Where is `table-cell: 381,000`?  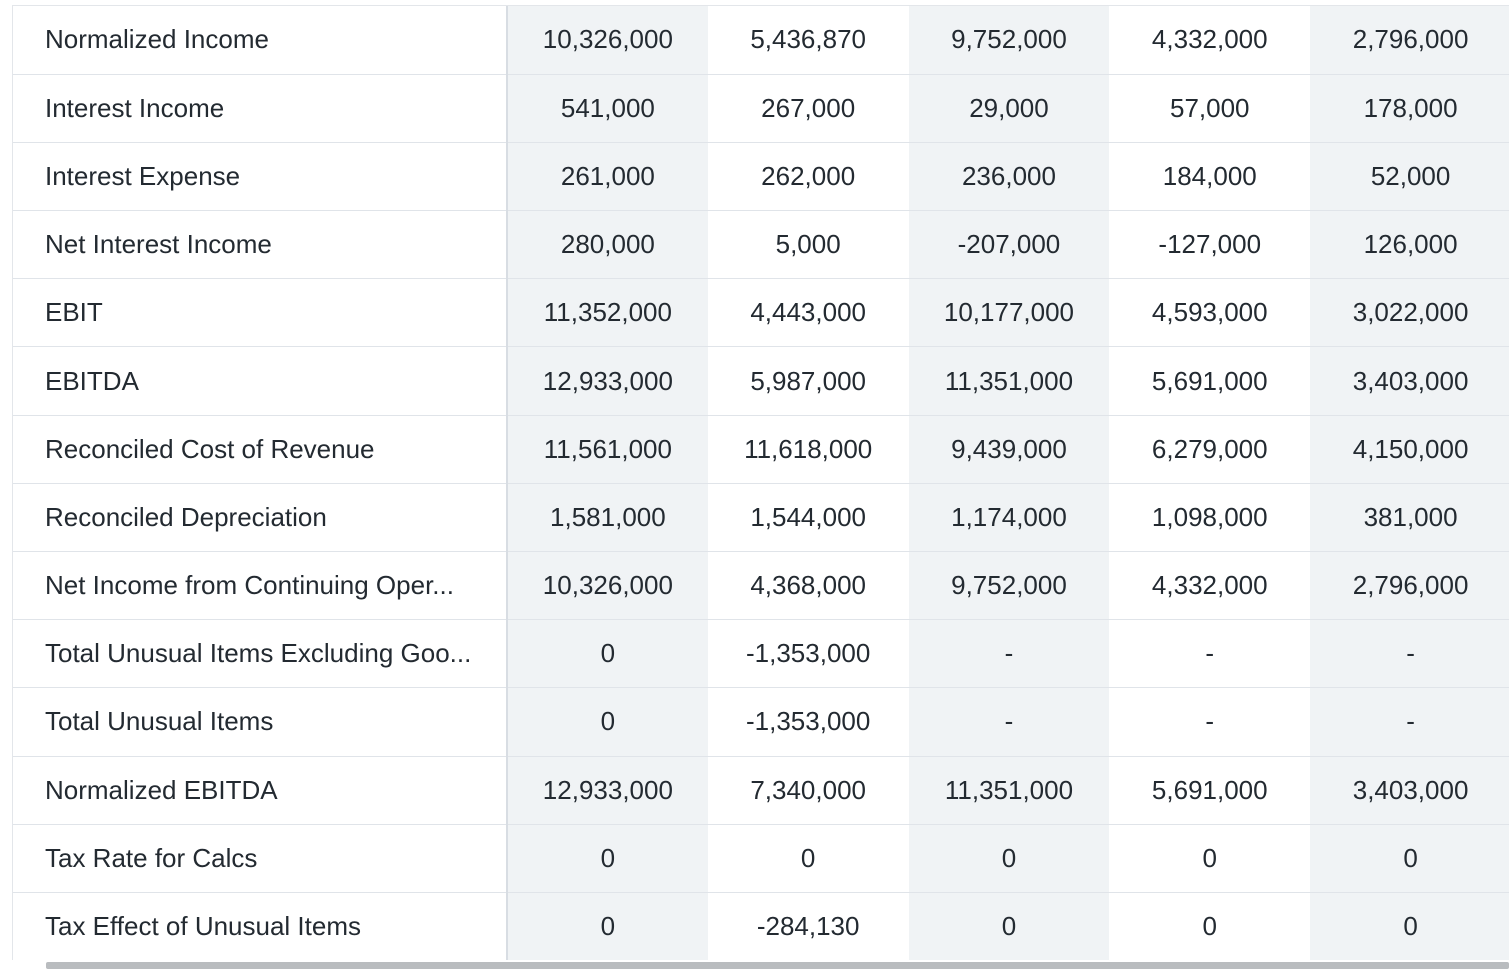 table-cell: 381,000 is located at coordinates (1409, 518).